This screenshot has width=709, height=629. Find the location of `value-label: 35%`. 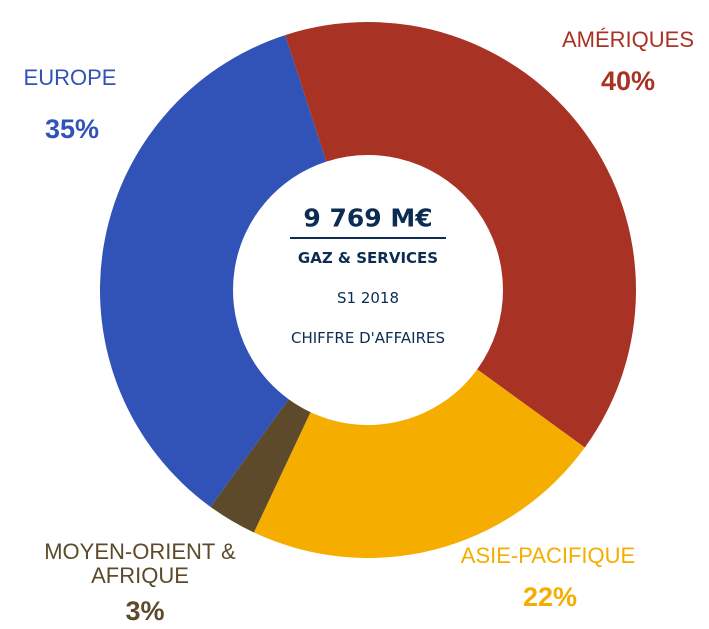

value-label: 35% is located at coordinates (72, 129).